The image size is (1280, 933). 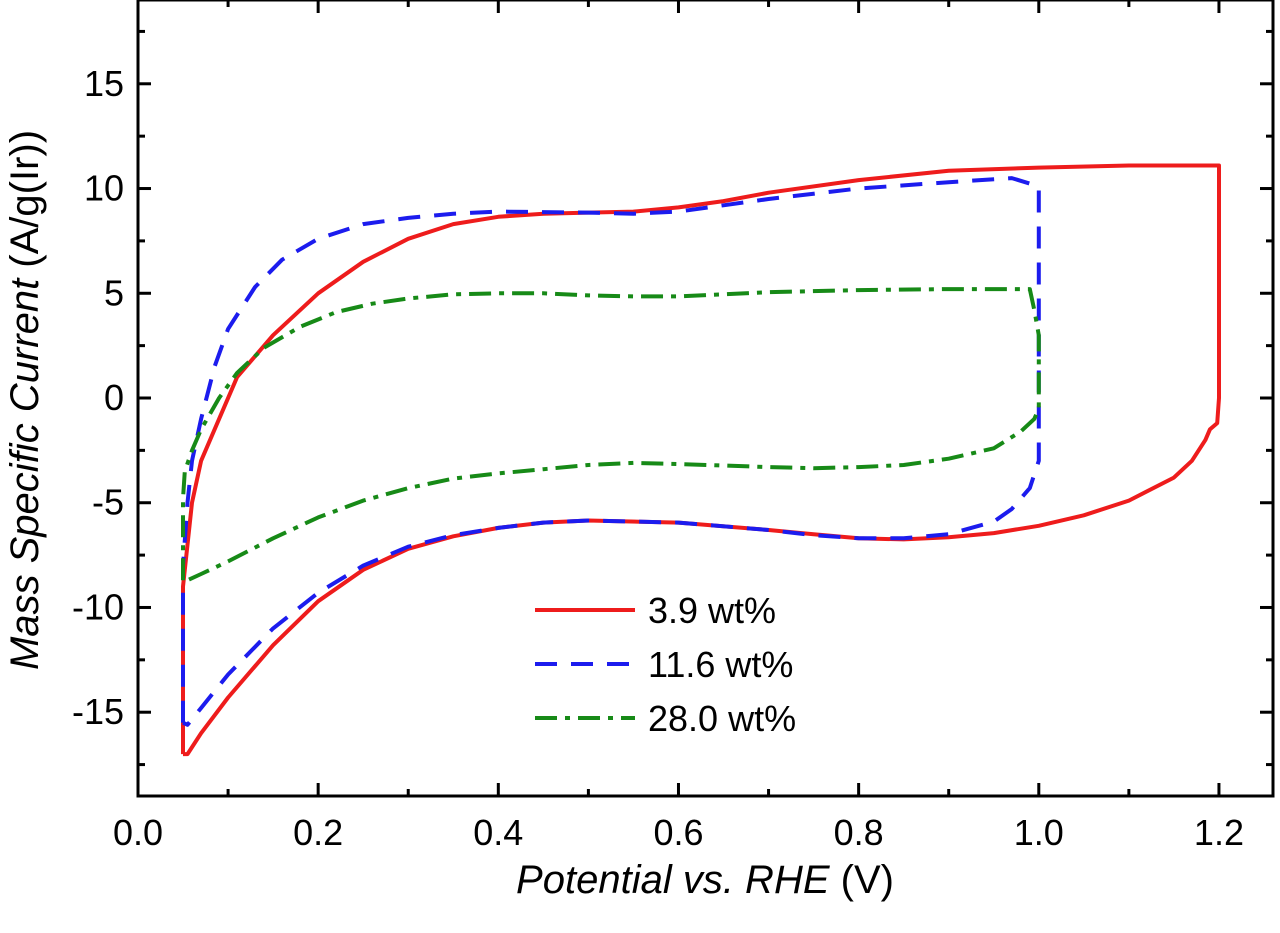 What do you see at coordinates (673, 880) in the screenshot?
I see `x-axis-title-italic: Potential vs. RHE` at bounding box center [673, 880].